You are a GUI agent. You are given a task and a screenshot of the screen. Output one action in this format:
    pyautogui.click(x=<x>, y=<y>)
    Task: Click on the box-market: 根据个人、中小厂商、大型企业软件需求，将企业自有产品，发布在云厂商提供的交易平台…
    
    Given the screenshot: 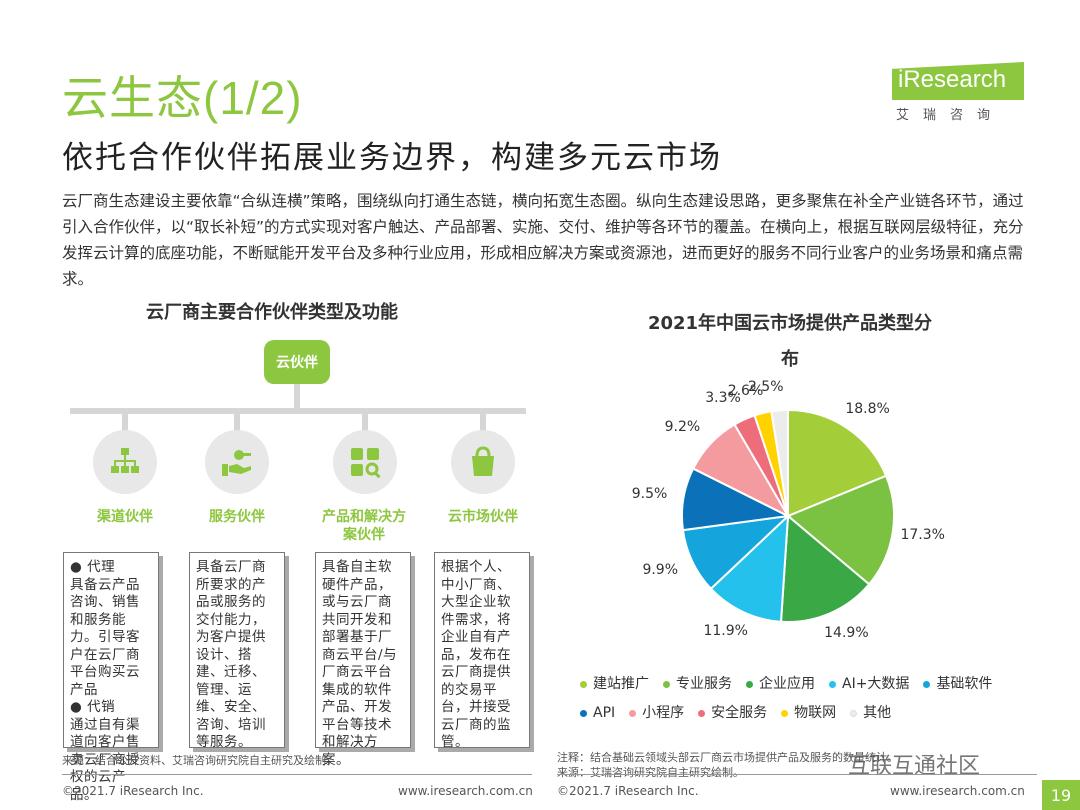 What is the action you would take?
    pyautogui.click(x=482, y=651)
    